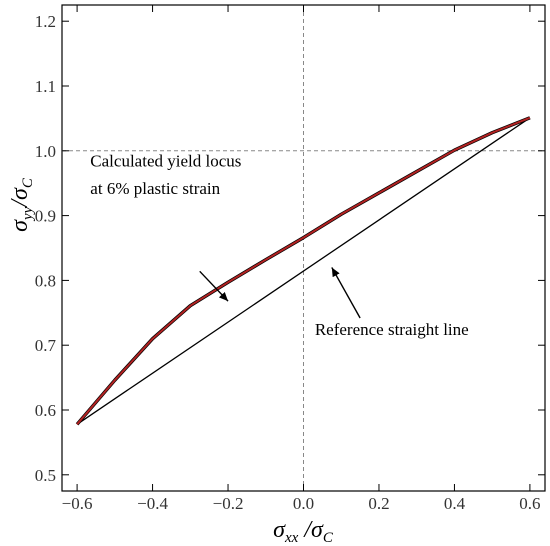 Image resolution: width=550 pixels, height=546 pixels. I want to click on y-tick-label: 1.2, so click(45, 21).